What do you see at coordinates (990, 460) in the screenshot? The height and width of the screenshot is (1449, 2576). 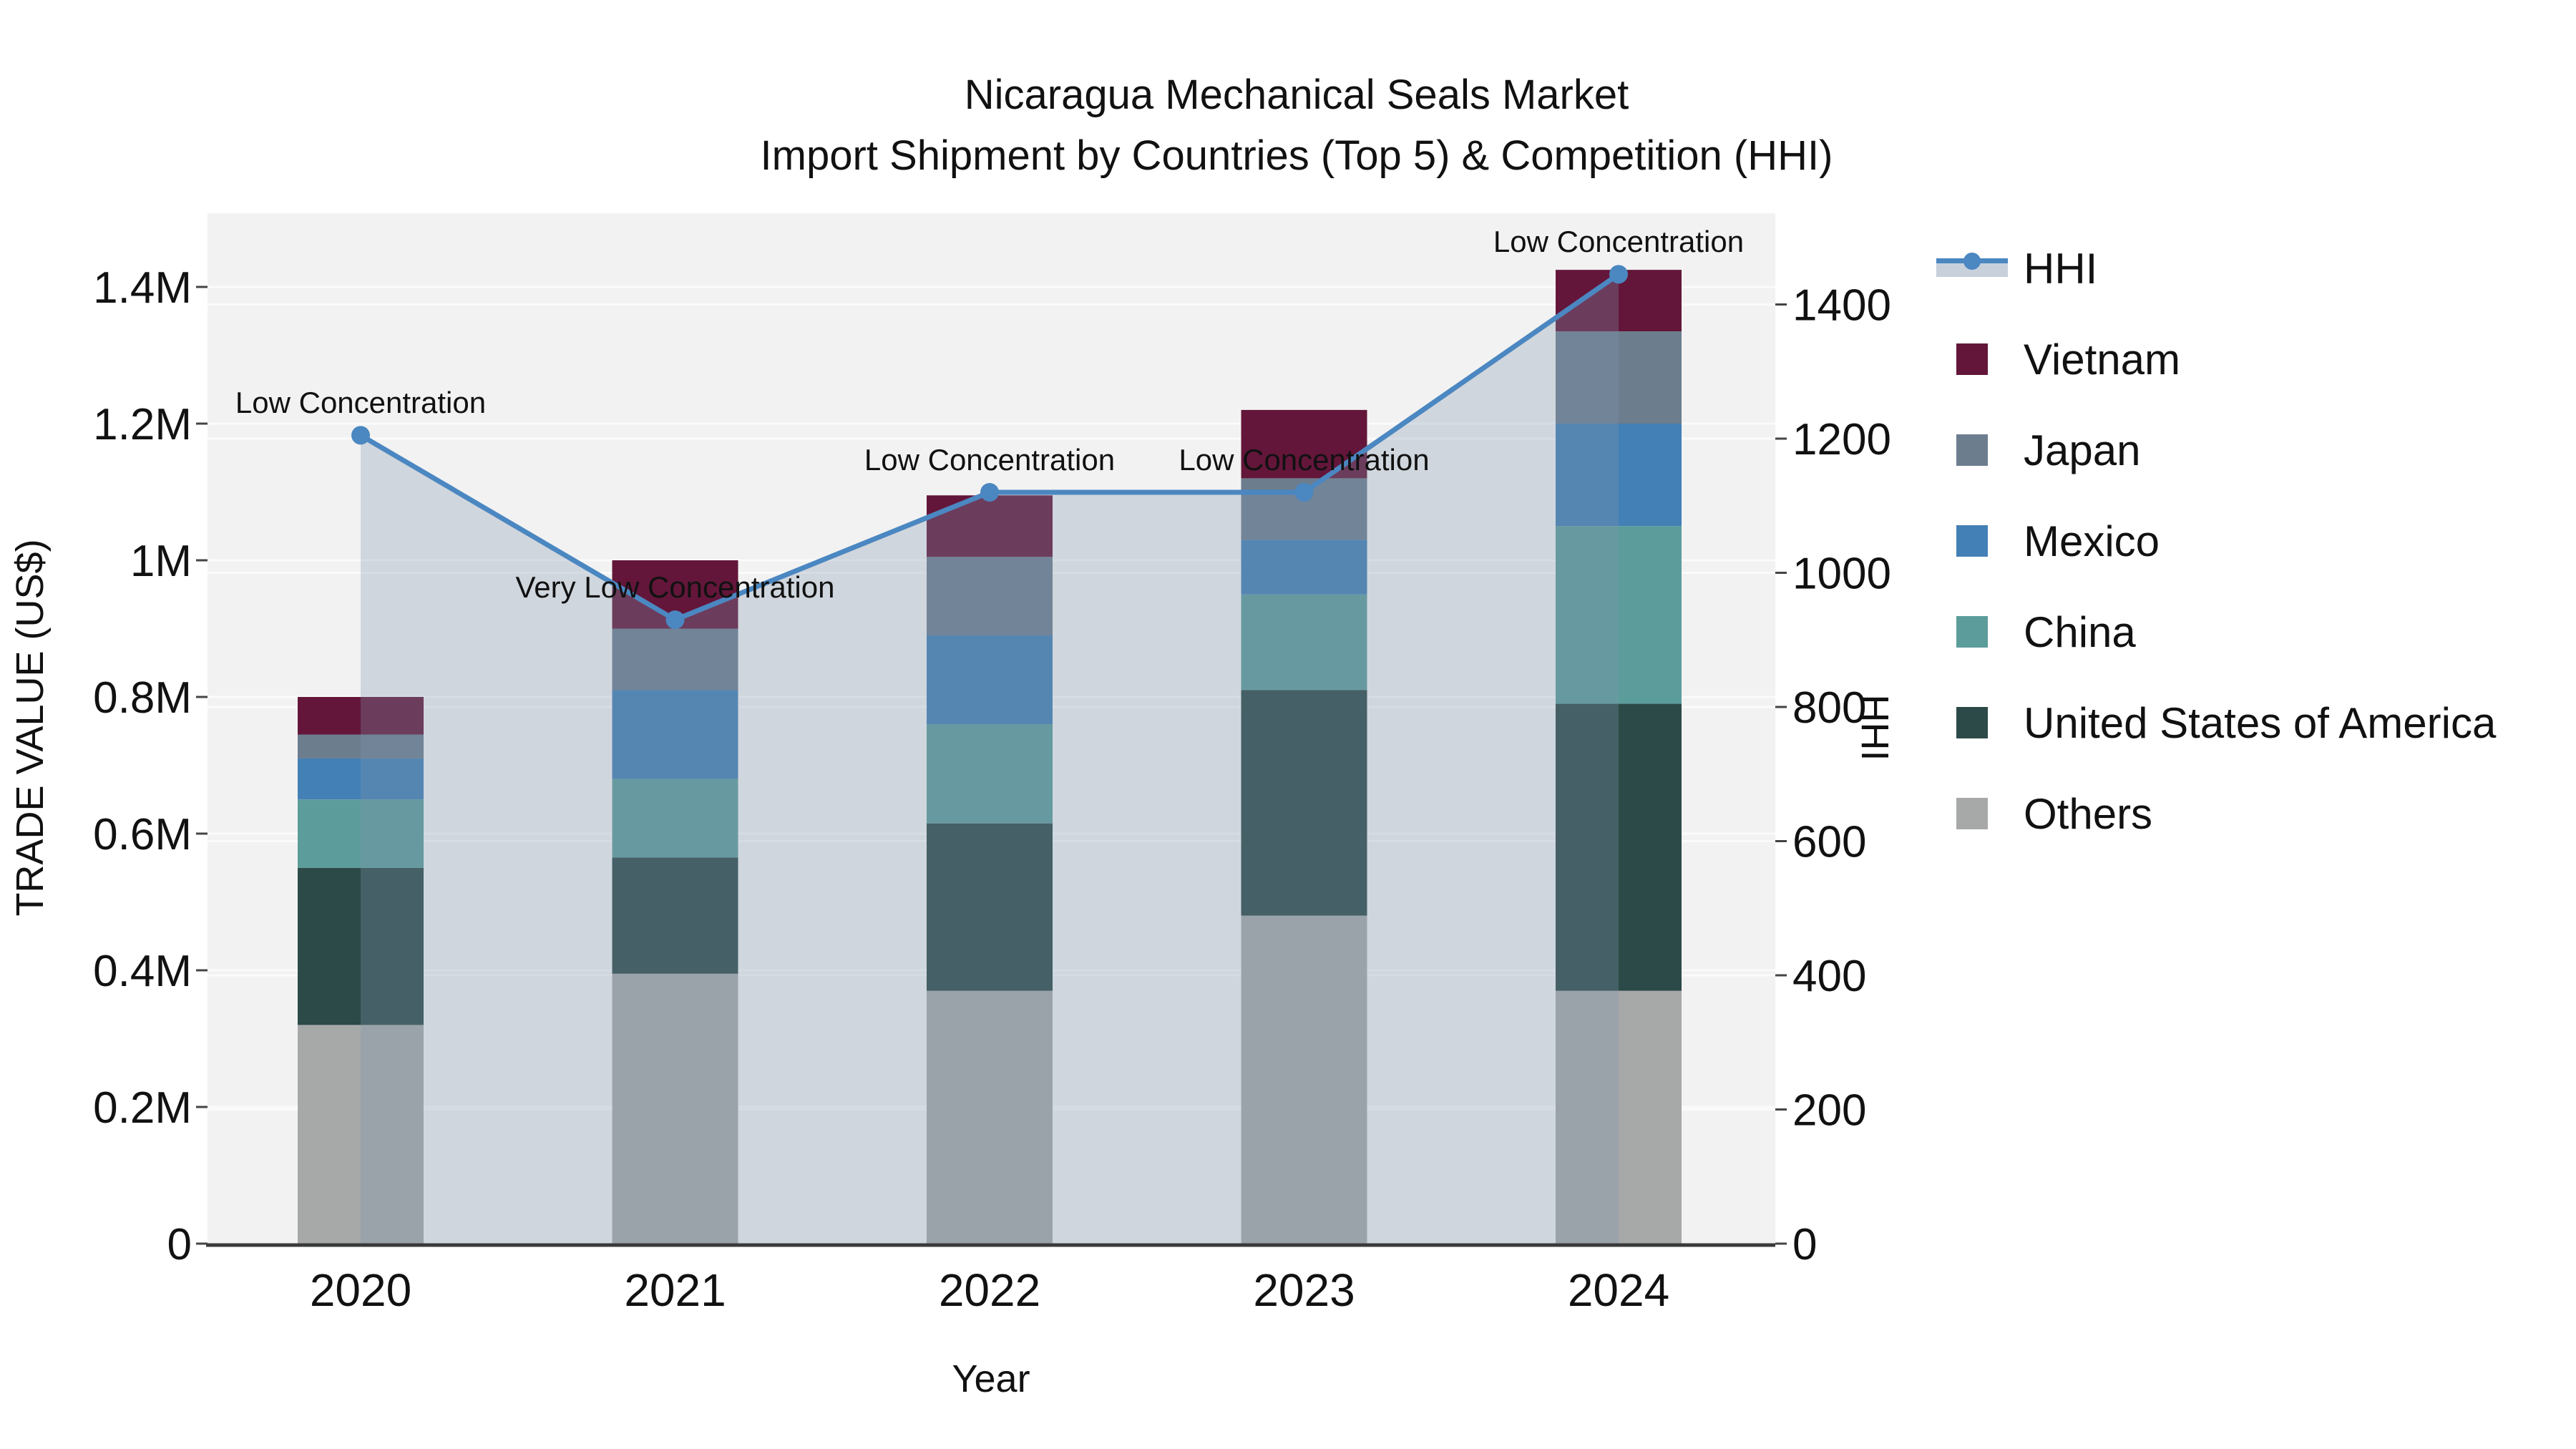 I see `annotation-2022: Low Concentration` at bounding box center [990, 460].